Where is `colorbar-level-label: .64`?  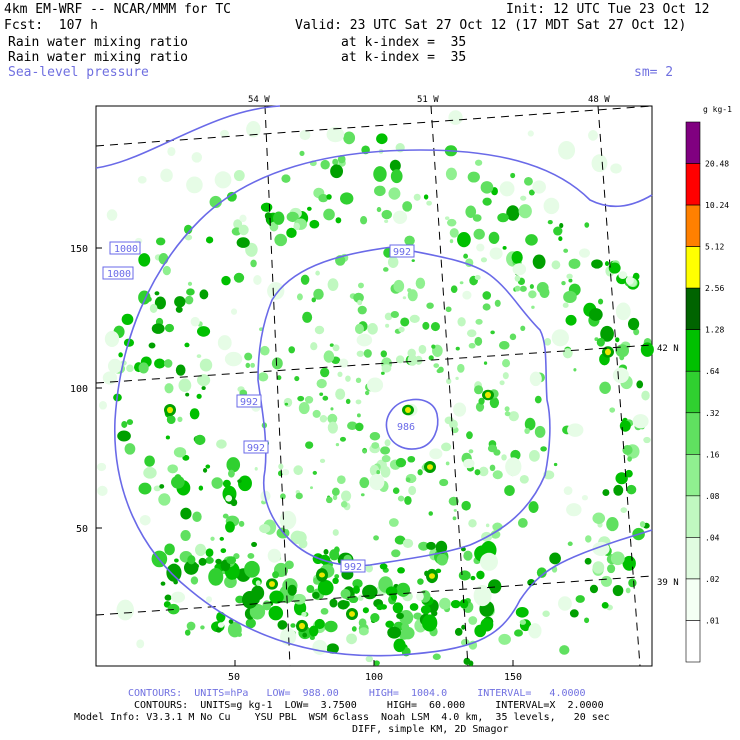 colorbar-level-label: .64 is located at coordinates (712, 371).